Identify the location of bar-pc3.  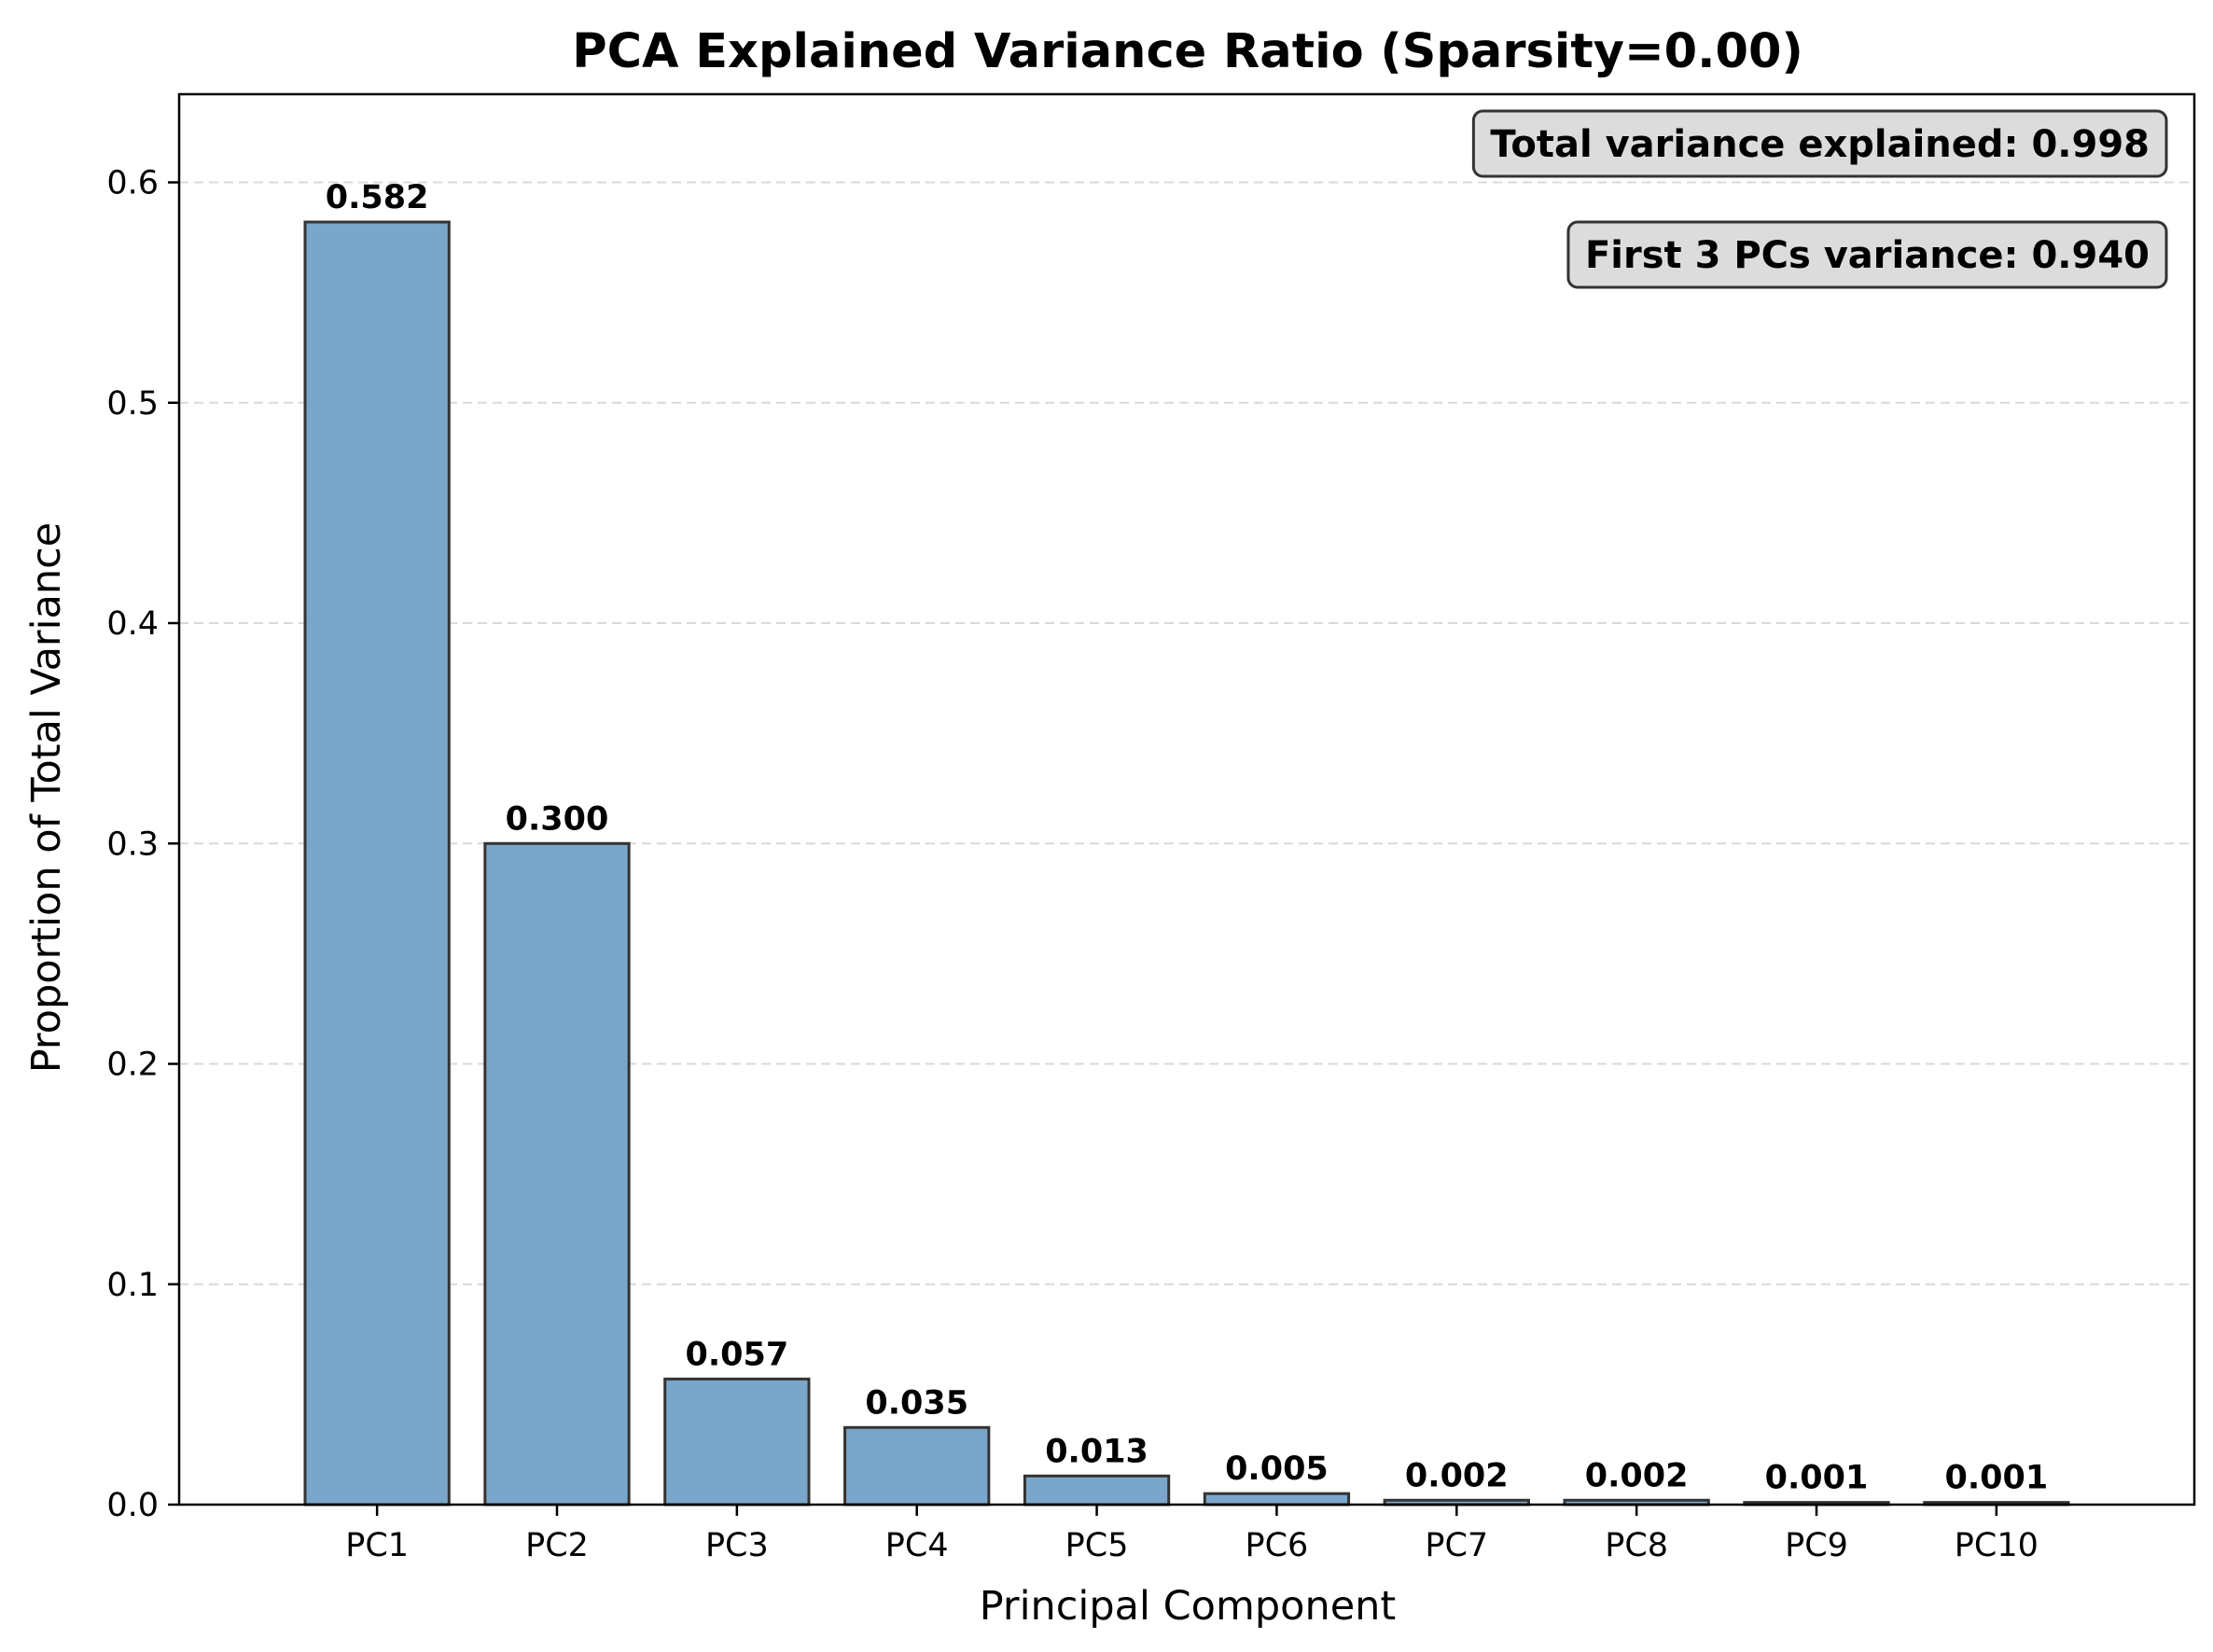
(737, 1442).